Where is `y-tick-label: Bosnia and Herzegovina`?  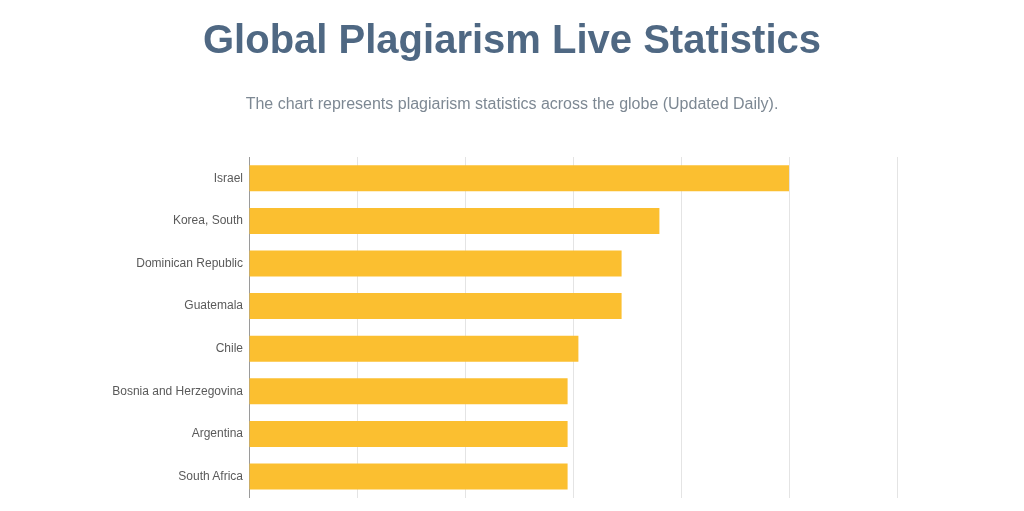
y-tick-label: Bosnia and Herzegovina is located at coordinates (178, 390).